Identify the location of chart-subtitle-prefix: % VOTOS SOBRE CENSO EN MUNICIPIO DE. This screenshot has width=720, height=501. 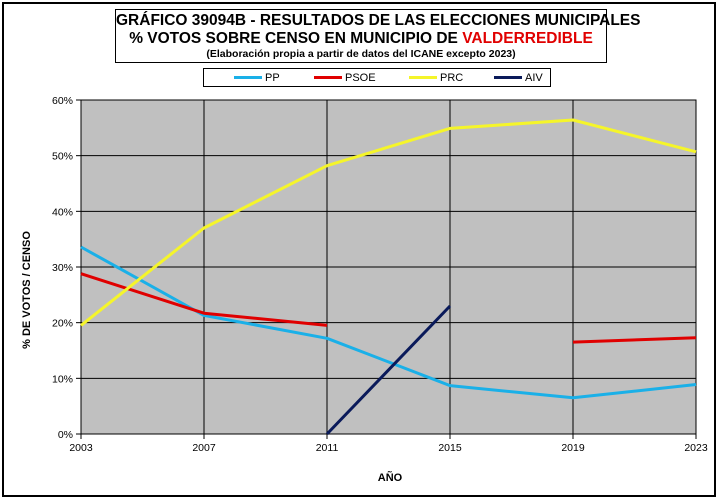
(296, 38).